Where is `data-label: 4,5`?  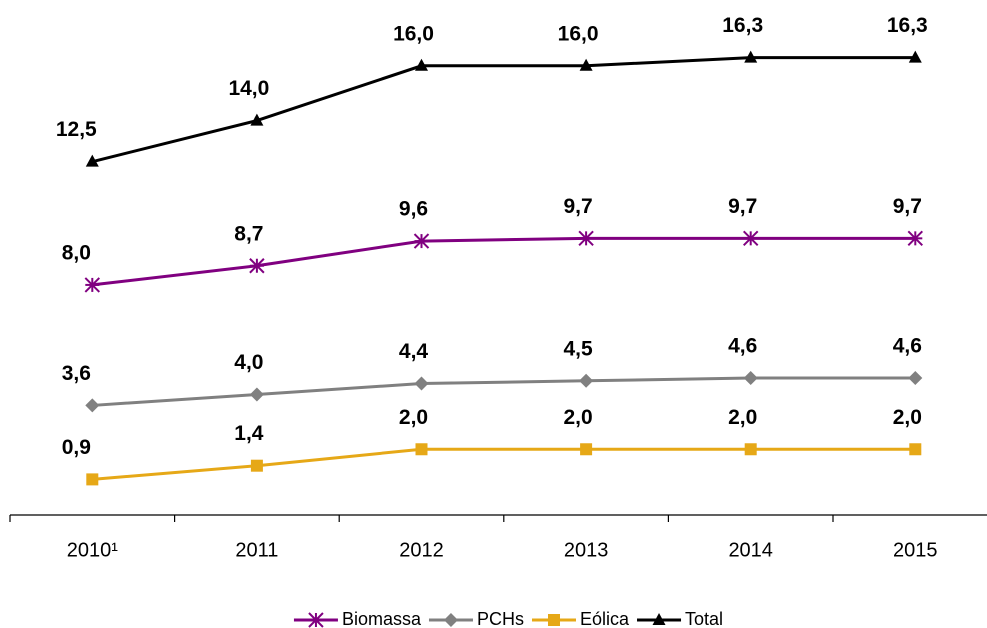 data-label: 4,5 is located at coordinates (578, 348).